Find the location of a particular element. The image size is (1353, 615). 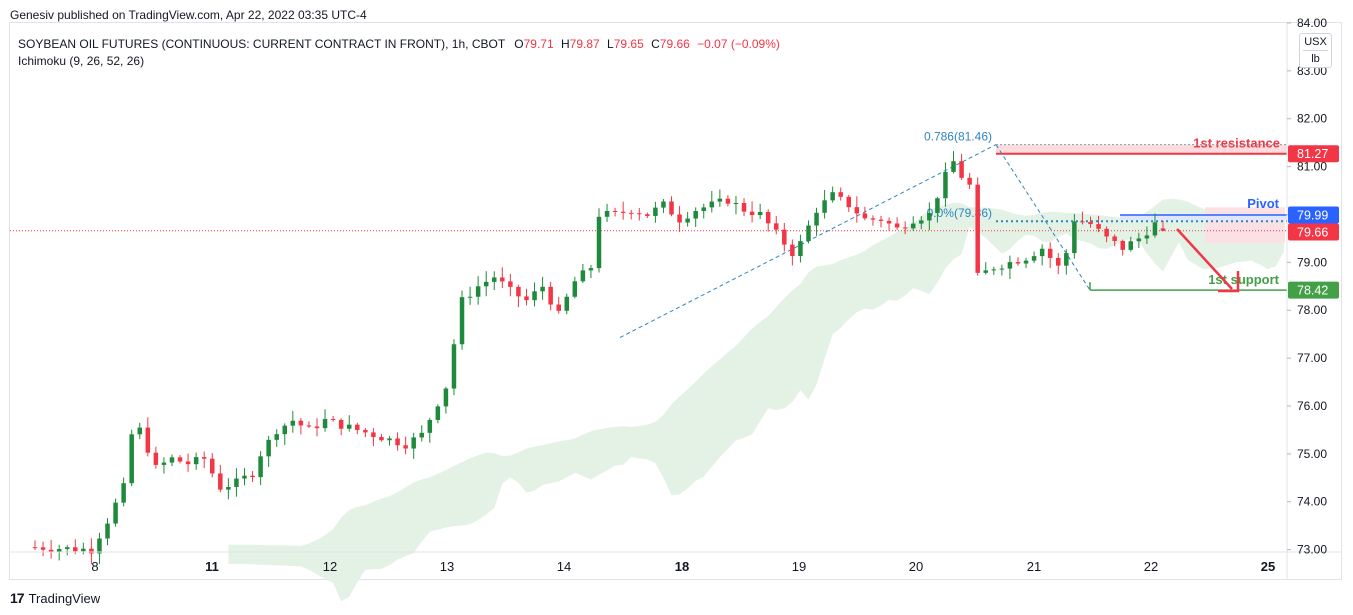

y-tick-label: 74.00 is located at coordinates (1312, 502).